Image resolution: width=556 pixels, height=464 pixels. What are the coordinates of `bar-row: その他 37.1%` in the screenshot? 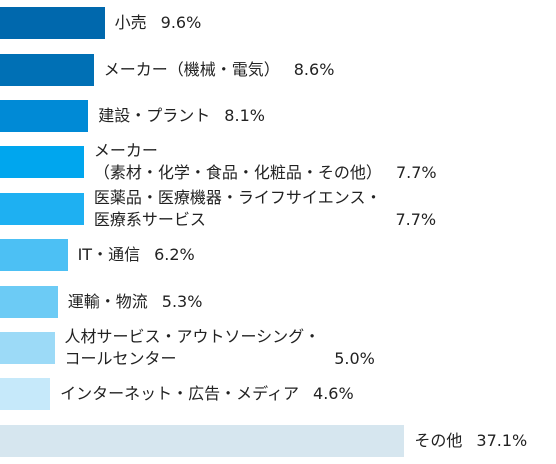 It's located at (263, 441).